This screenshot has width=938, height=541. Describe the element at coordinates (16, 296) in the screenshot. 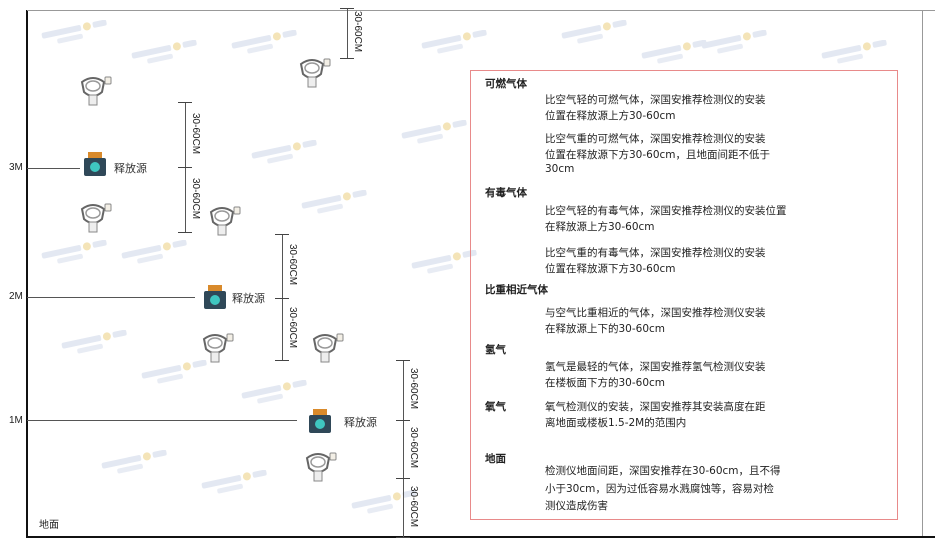

I see `level-2m-label: 2M` at that location.